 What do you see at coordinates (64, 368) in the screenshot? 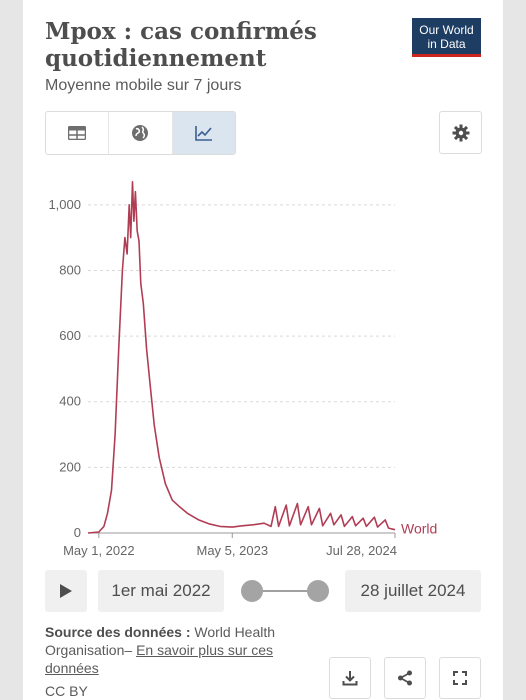
I see `y-axis: 0 200 400 600 800 1,000` at bounding box center [64, 368].